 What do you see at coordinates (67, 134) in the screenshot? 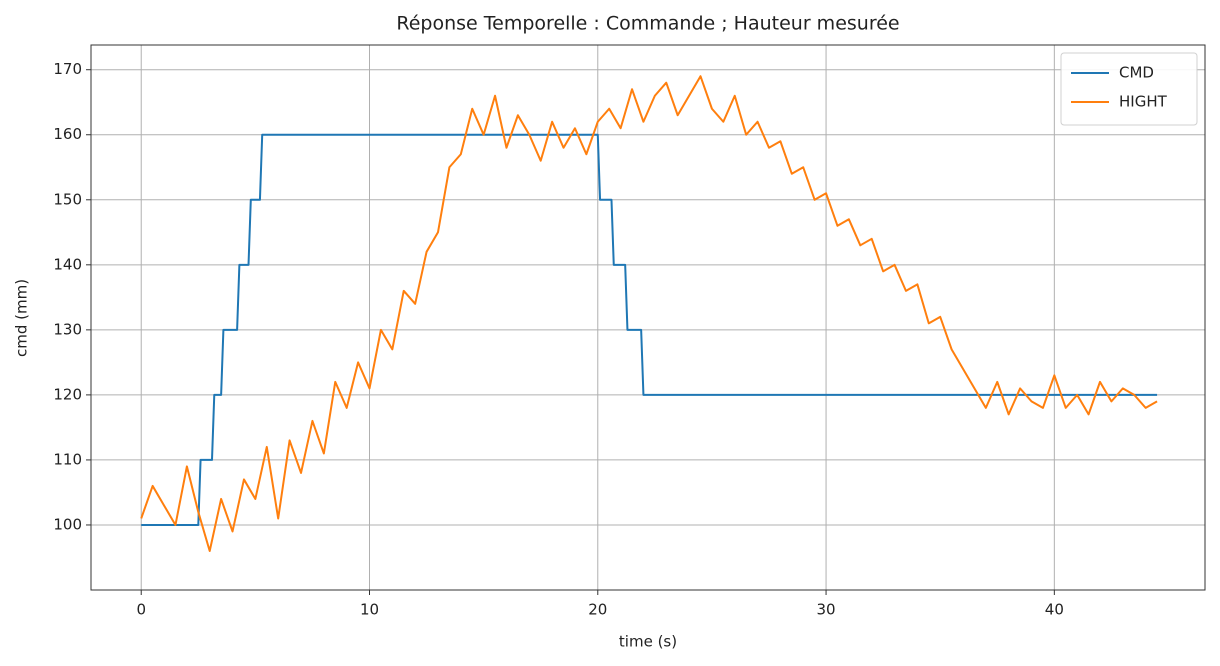
I see `y-tick-label: 160` at bounding box center [67, 134].